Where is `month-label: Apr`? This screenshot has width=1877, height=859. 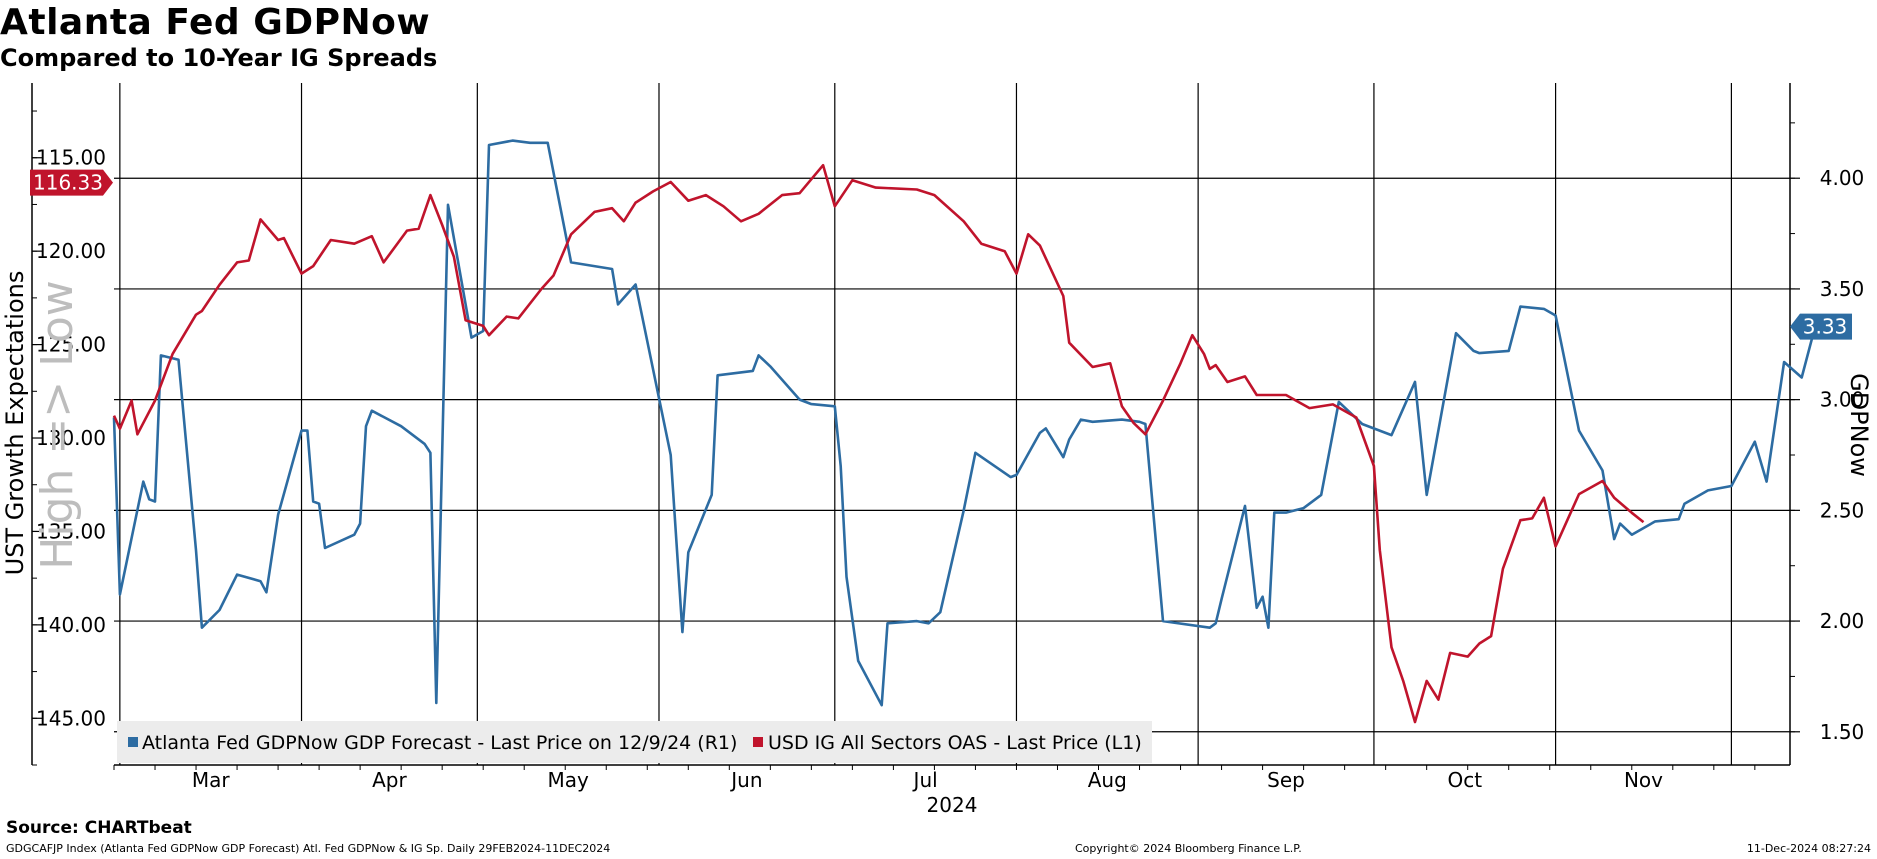
month-label: Apr is located at coordinates (389, 780).